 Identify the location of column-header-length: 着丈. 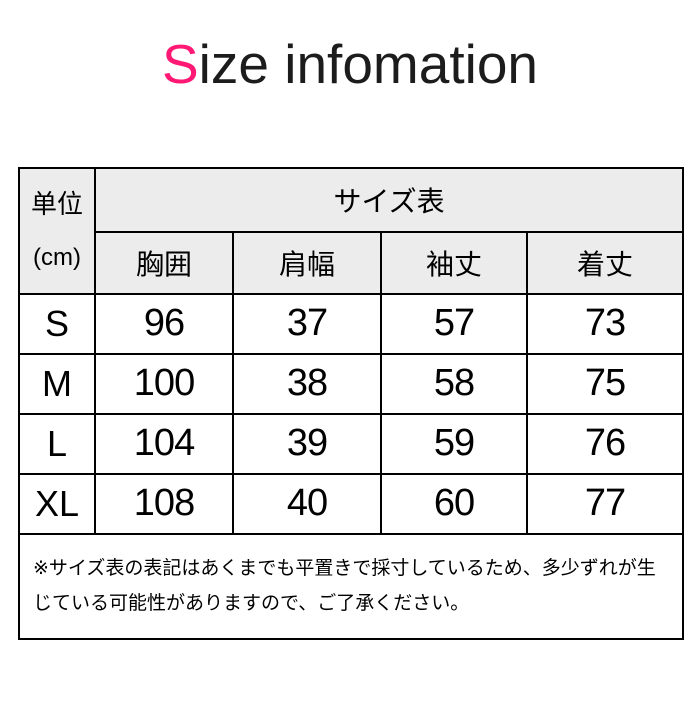
(605, 262).